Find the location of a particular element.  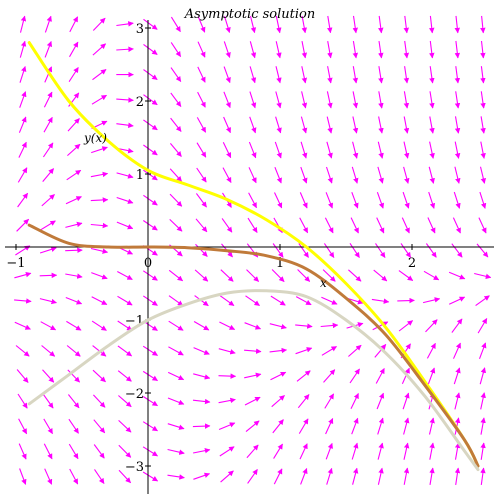

y-tick-label: 3 is located at coordinates (140, 29).